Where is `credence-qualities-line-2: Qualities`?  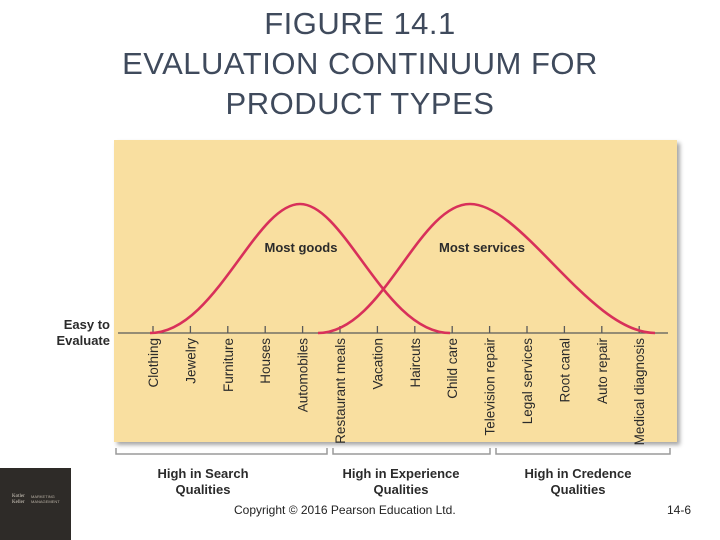
credence-qualities-line-2: Qualities is located at coordinates (578, 489).